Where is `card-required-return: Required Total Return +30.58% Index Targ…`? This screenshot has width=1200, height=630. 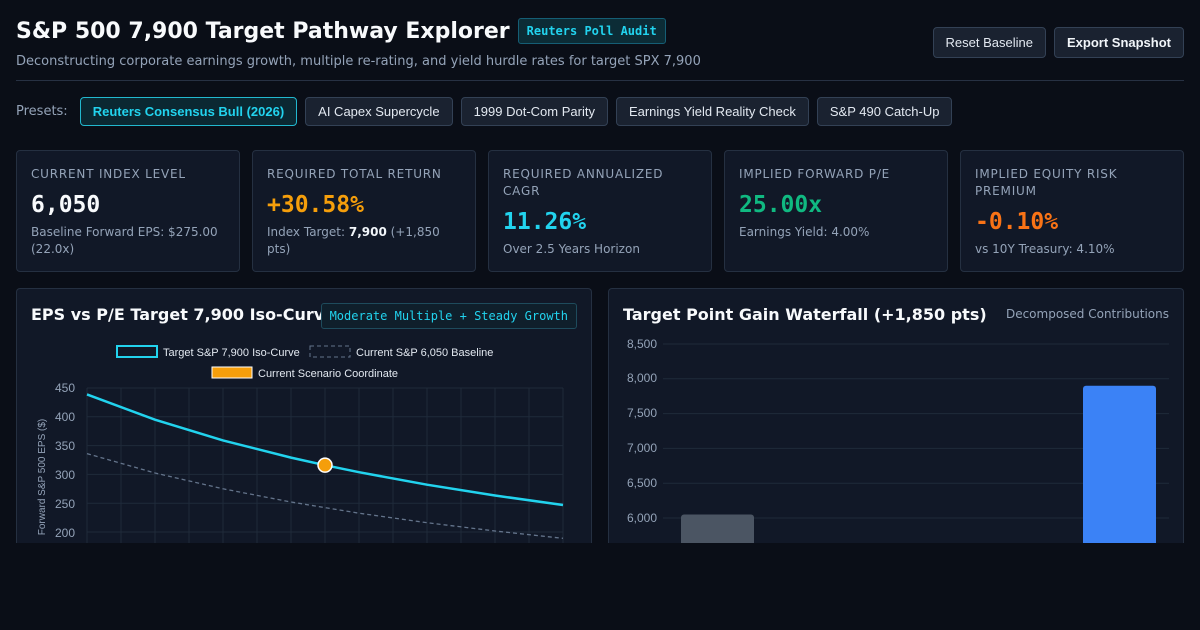 card-required-return: Required Total Return +30.58% Index Targ… is located at coordinates (364, 211).